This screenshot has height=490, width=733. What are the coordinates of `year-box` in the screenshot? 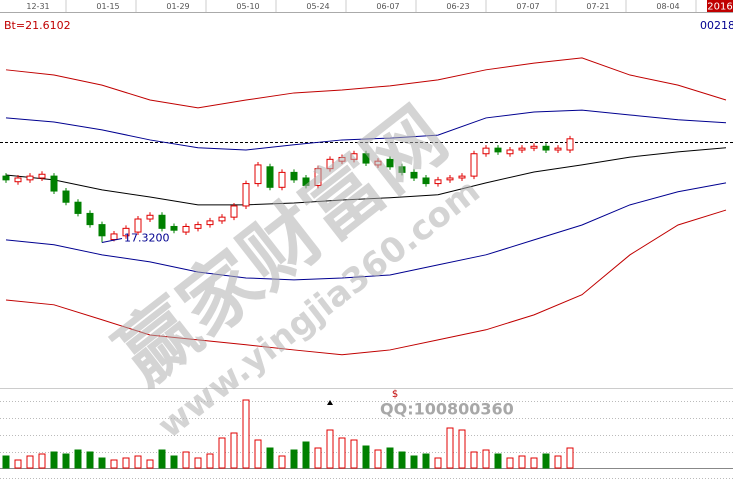 It's located at (720, 6).